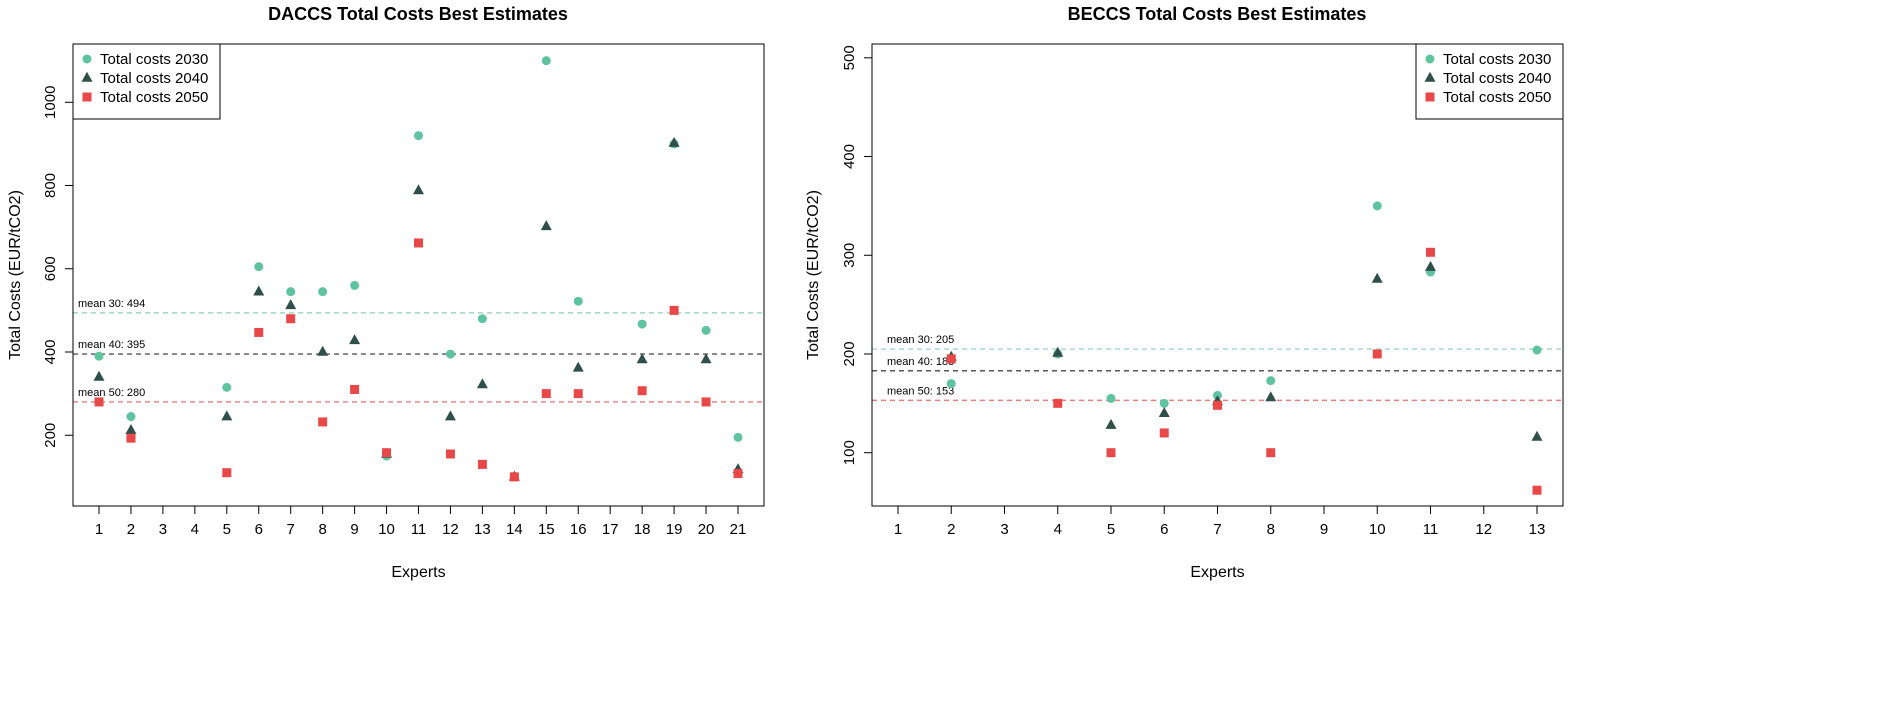  I want to click on x-tick-label: 14, so click(514, 529).